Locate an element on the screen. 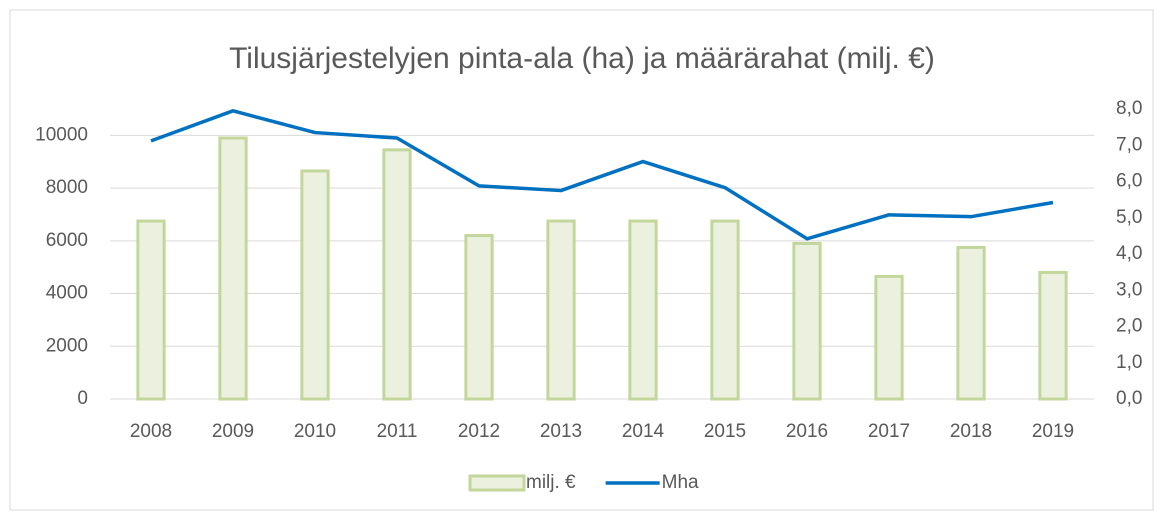  x-tick-label: 2015 is located at coordinates (725, 431).